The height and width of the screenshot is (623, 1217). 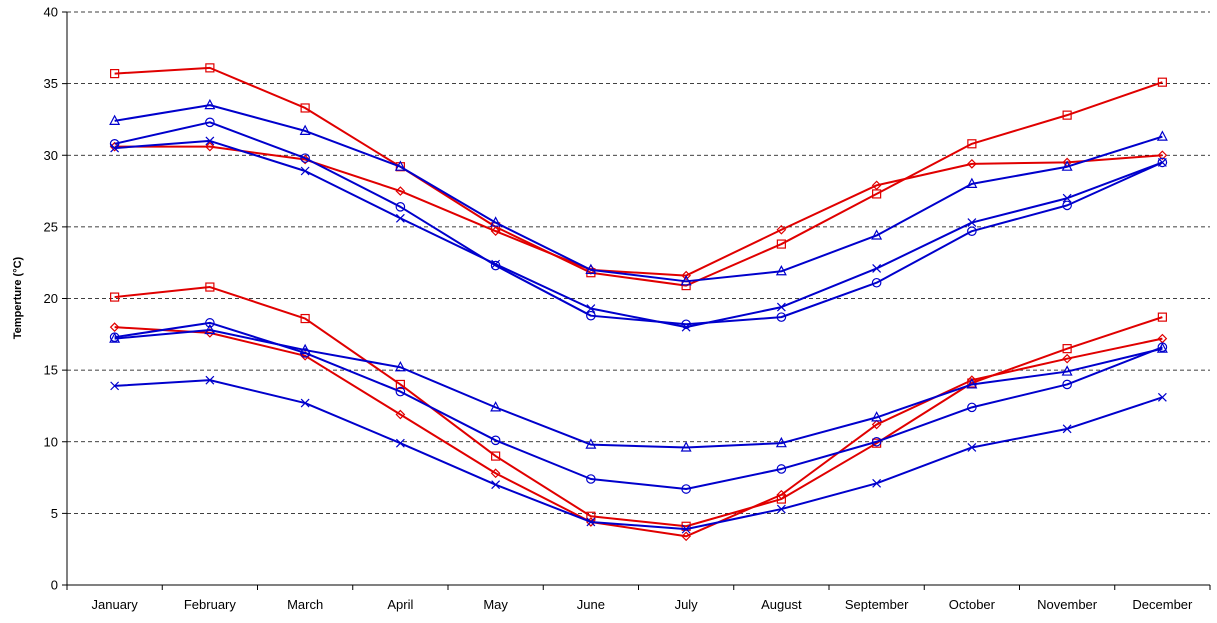 What do you see at coordinates (51, 83) in the screenshot?
I see `y-tick-label: 35` at bounding box center [51, 83].